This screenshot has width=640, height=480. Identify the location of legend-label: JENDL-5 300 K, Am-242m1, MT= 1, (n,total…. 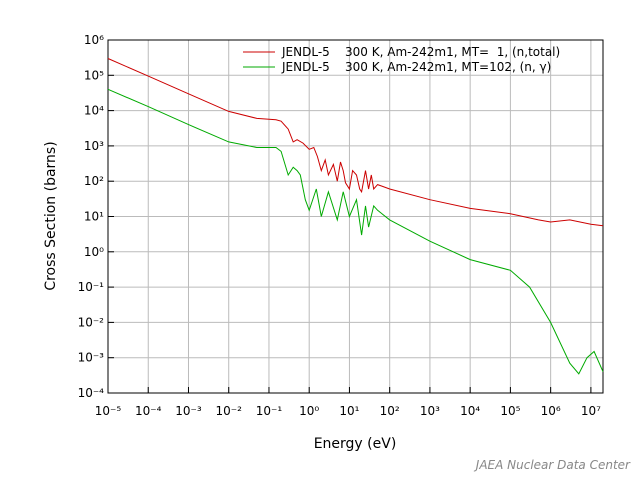
(420, 52).